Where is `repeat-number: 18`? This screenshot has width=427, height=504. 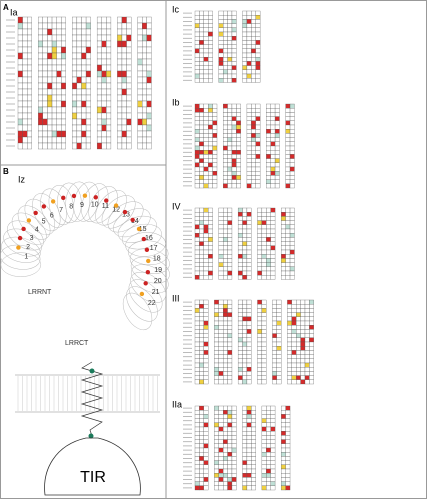
repeat-number: 18 is located at coordinates (157, 259).